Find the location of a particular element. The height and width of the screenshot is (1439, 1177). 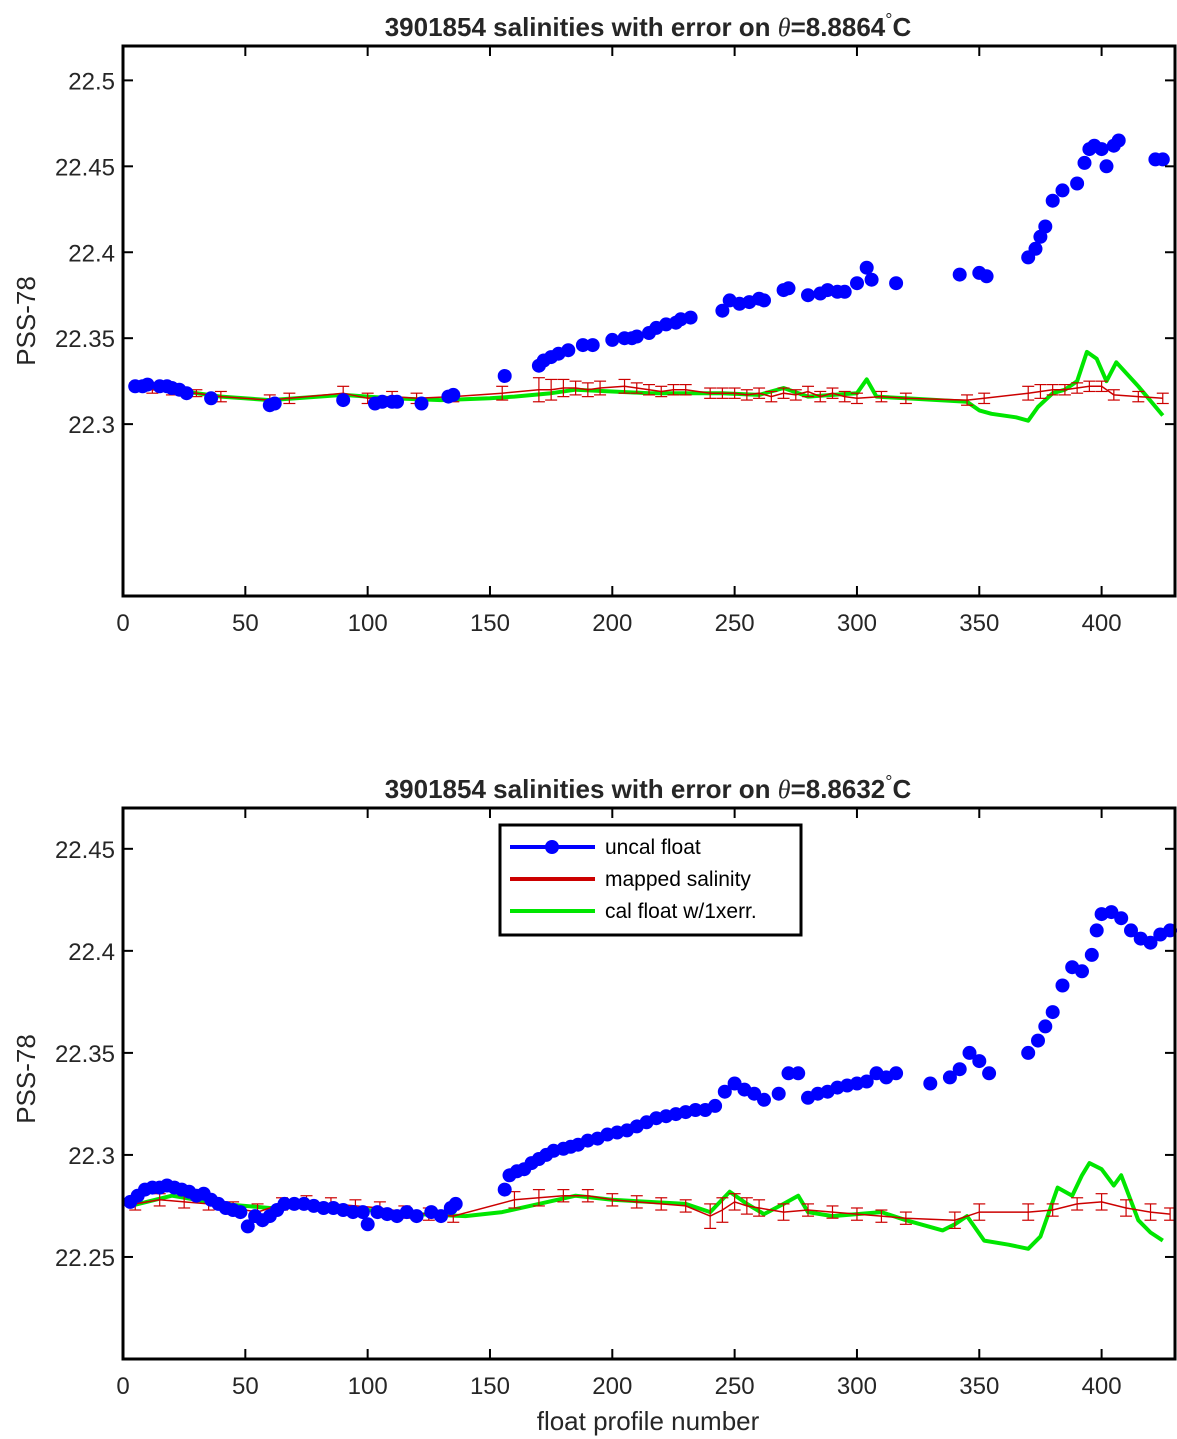

y-tick-label: 22.5 is located at coordinates (91, 81).